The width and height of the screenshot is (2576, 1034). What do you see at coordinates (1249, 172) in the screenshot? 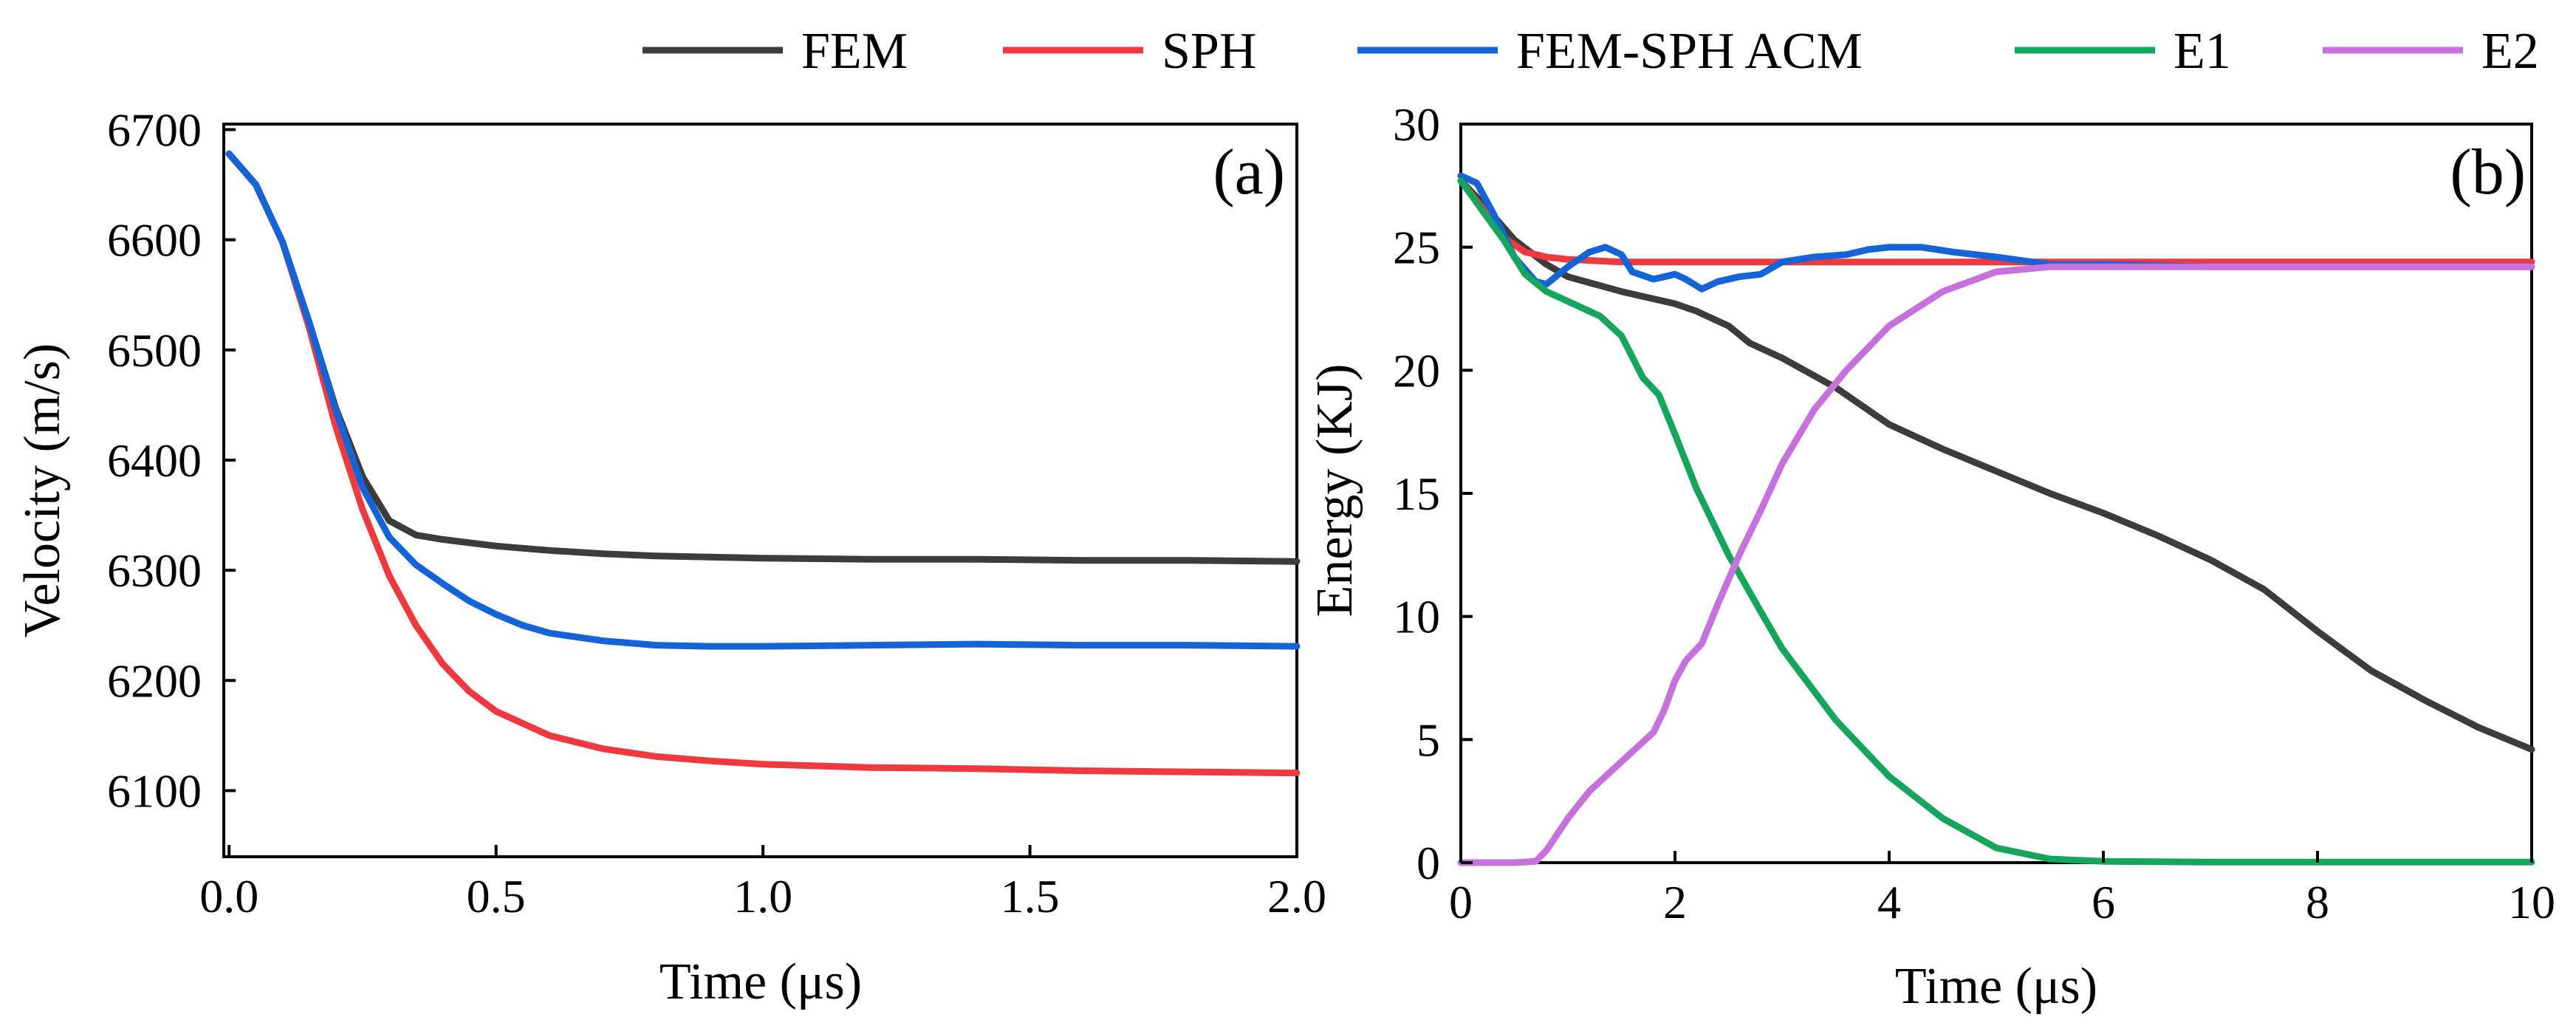
I see `panel-label-a: (a)` at bounding box center [1249, 172].